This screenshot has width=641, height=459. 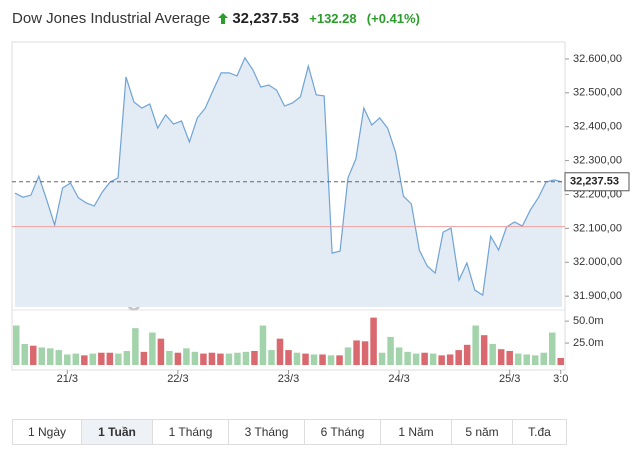 I want to click on range-button: 3 Tháng, so click(x=266, y=432).